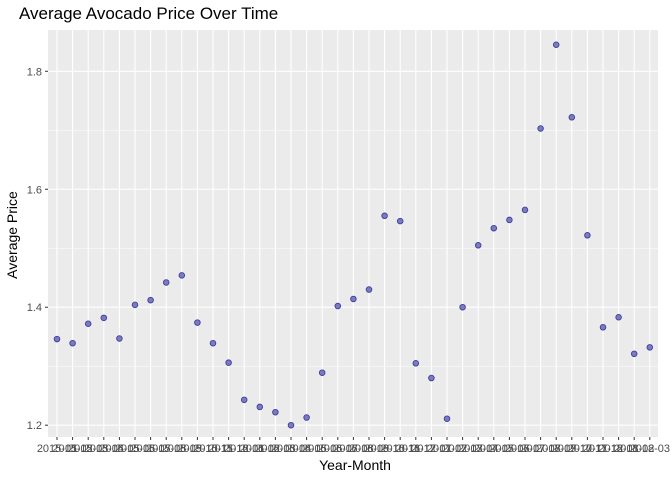 This screenshot has height=480, width=672. I want to click on chart-title: Average Avocado Price Over Time, so click(149, 13).